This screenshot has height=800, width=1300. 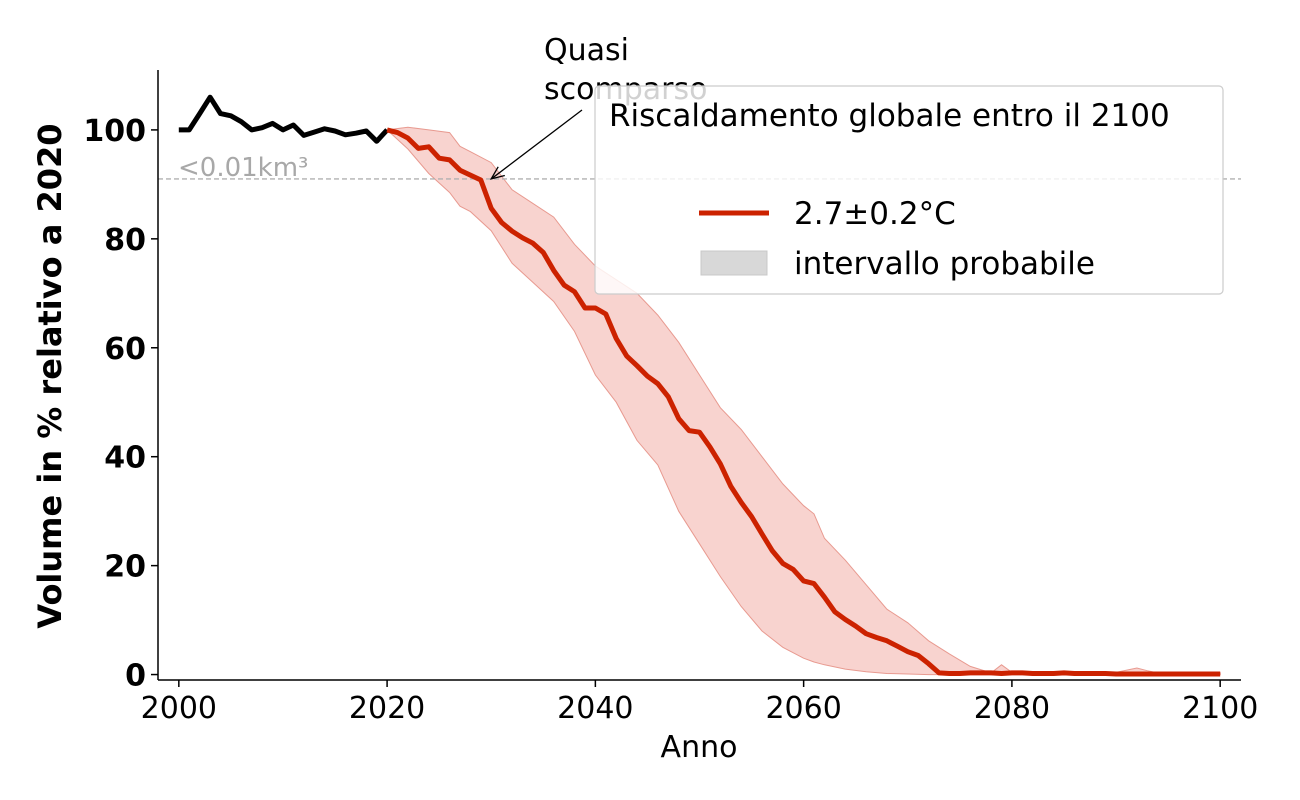 I want to click on historical-line, so click(x=283, y=119).